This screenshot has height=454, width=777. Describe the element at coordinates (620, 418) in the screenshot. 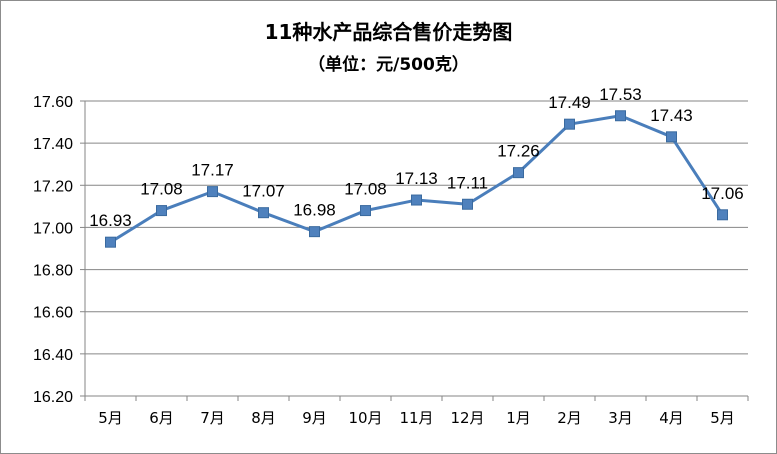

I see `x-tick-label: 3月` at that location.